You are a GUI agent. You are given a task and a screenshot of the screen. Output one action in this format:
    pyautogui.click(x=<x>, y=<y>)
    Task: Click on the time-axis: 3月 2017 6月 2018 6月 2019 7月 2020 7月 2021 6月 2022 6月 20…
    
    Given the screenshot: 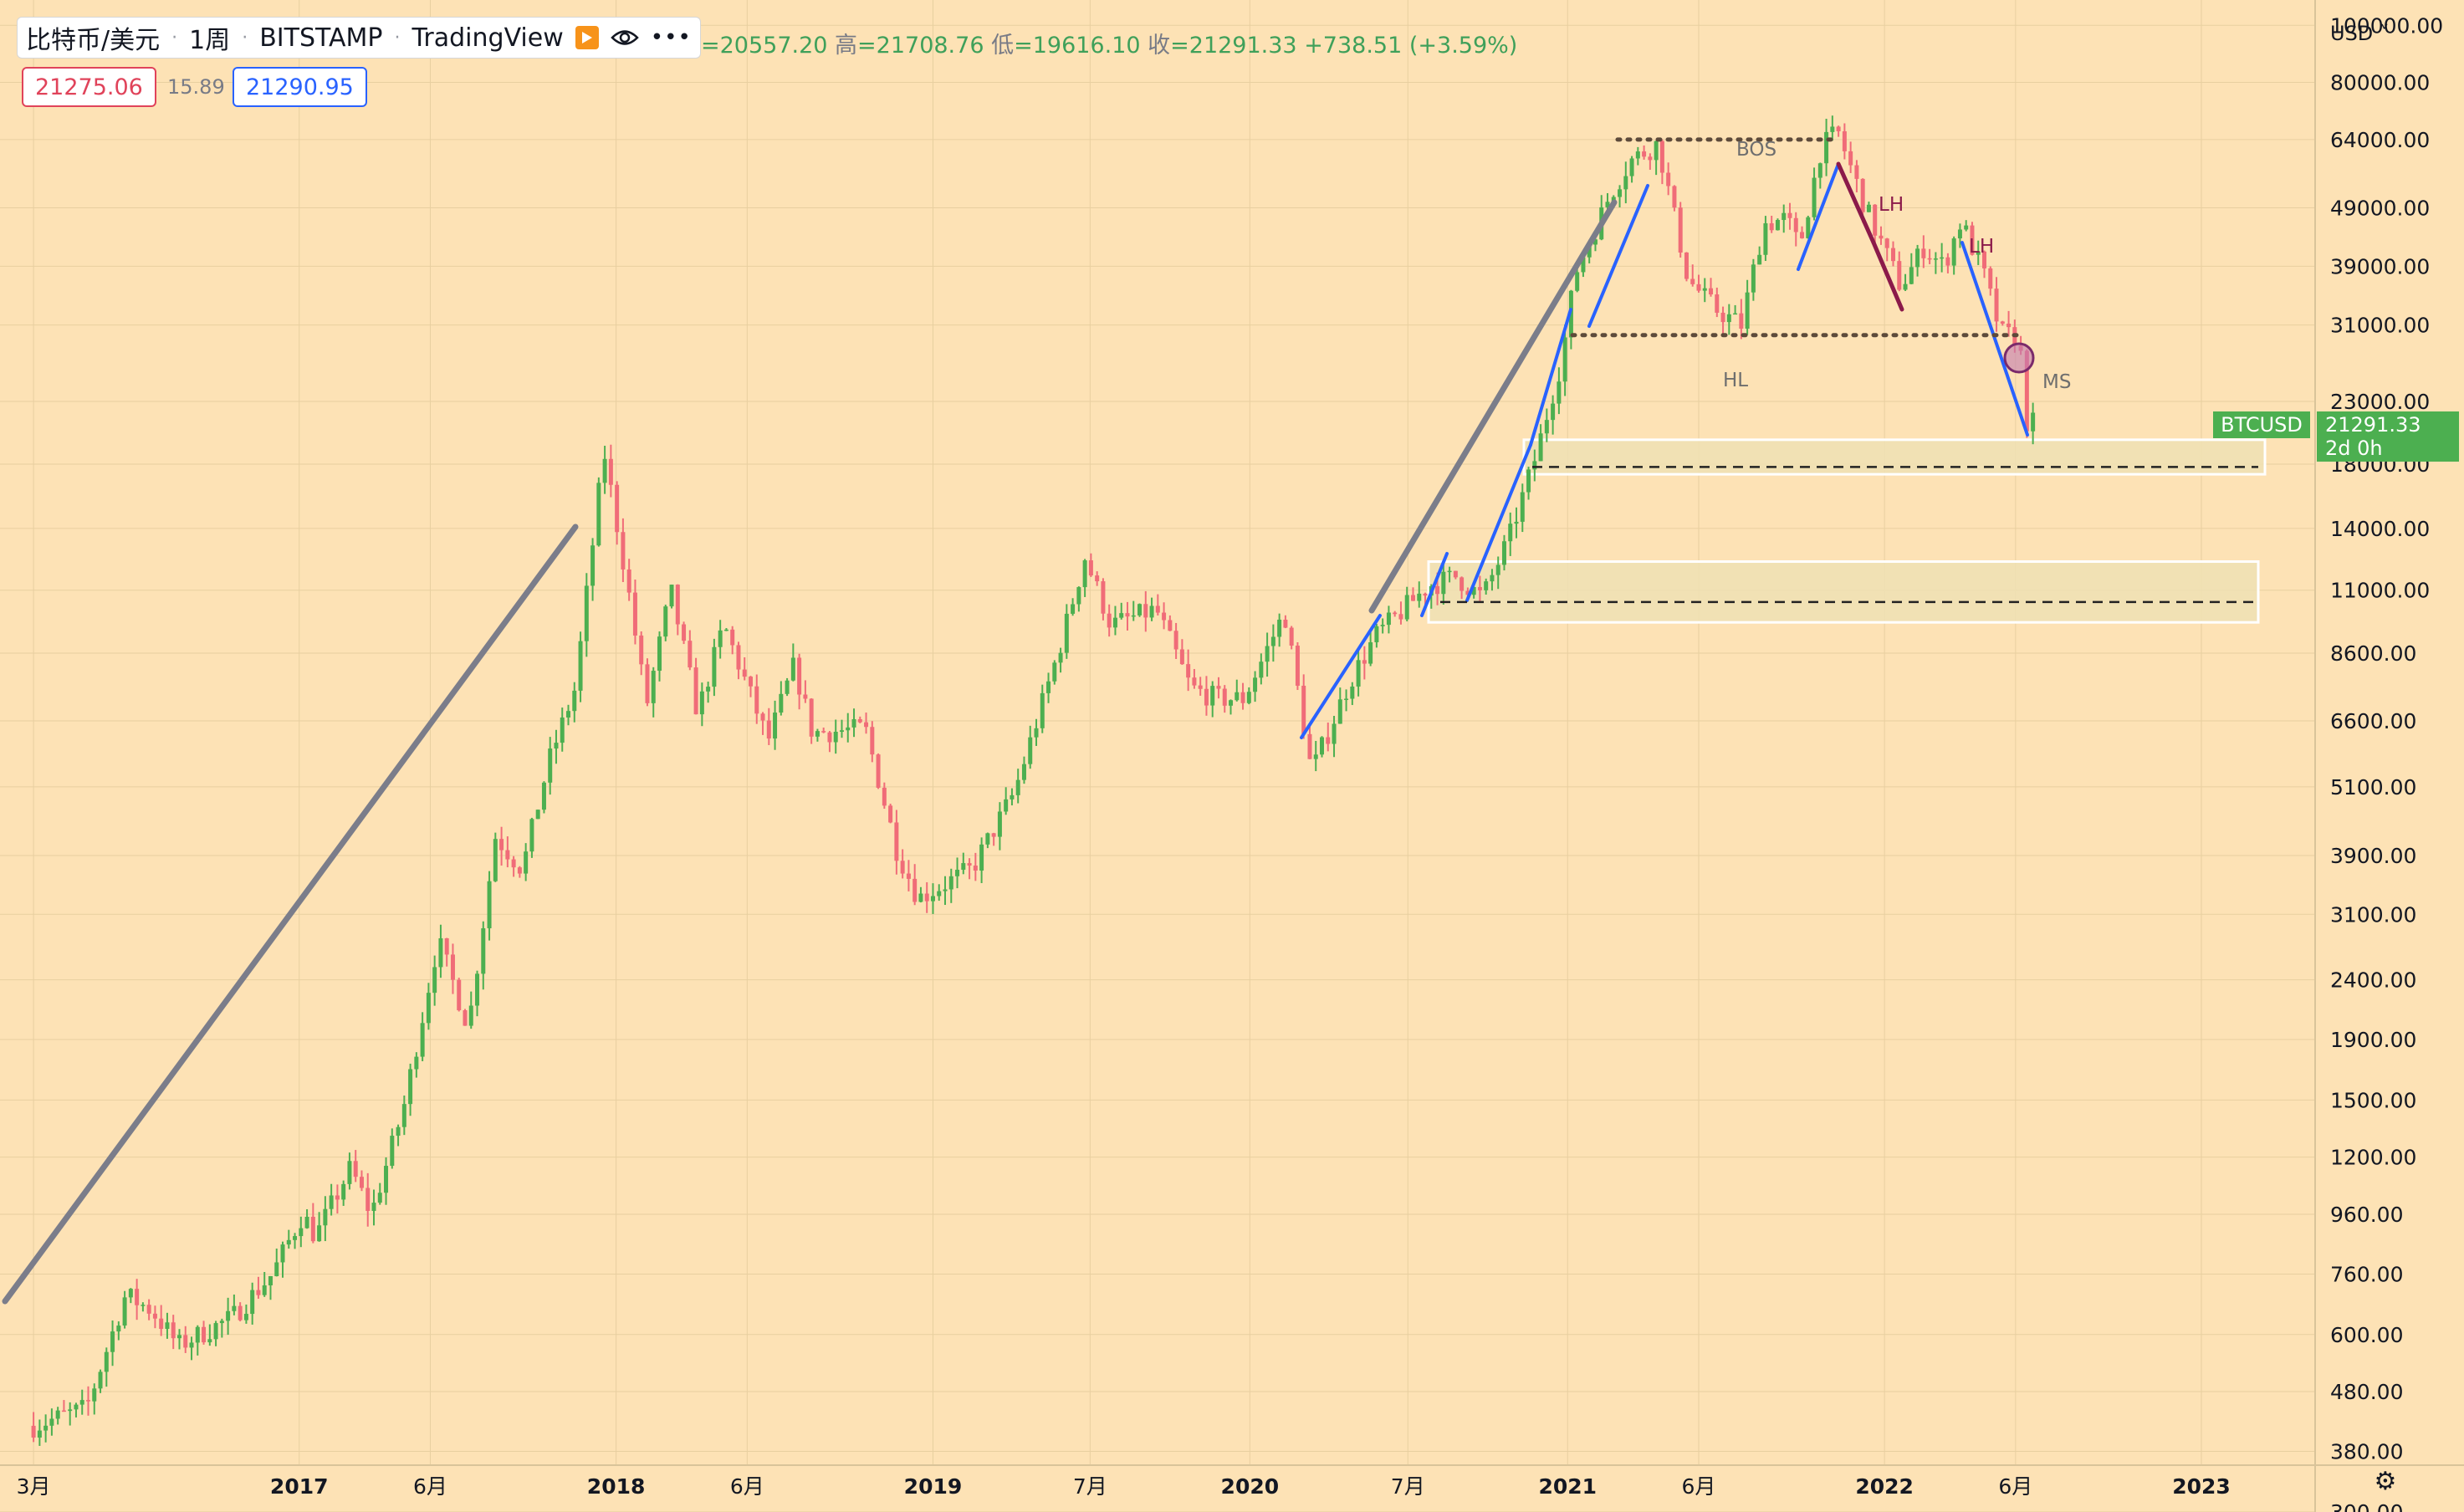 What is the action you would take?
    pyautogui.click(x=1124, y=1486)
    